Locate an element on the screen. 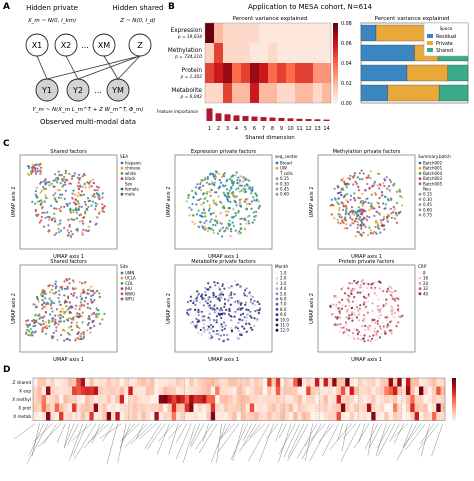 The height and width of the screenshot is (481, 474). row-label: Expression is located at coordinates (187, 31).